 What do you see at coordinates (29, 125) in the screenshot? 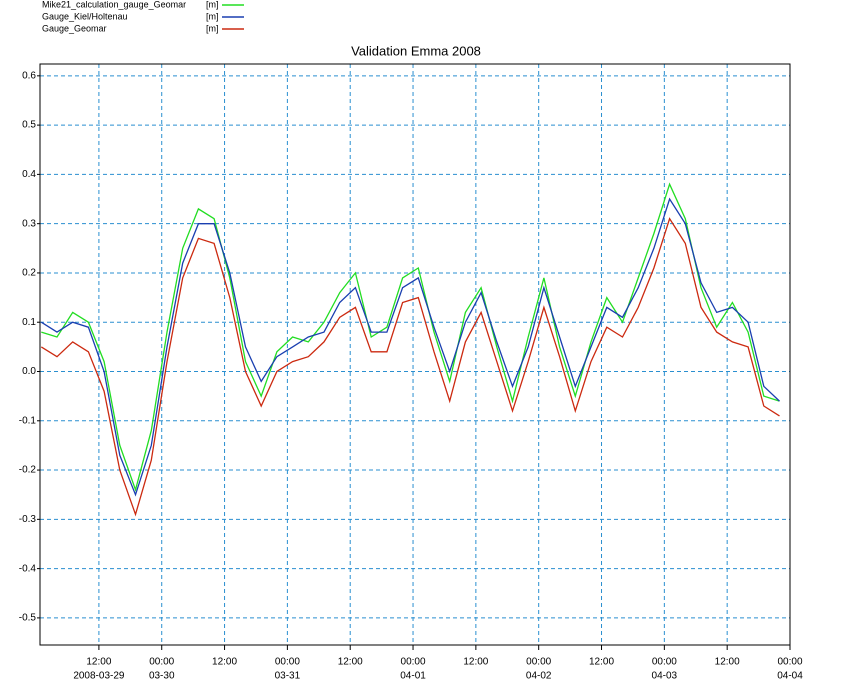
I see `y-tick-label: 0.5` at bounding box center [29, 125].